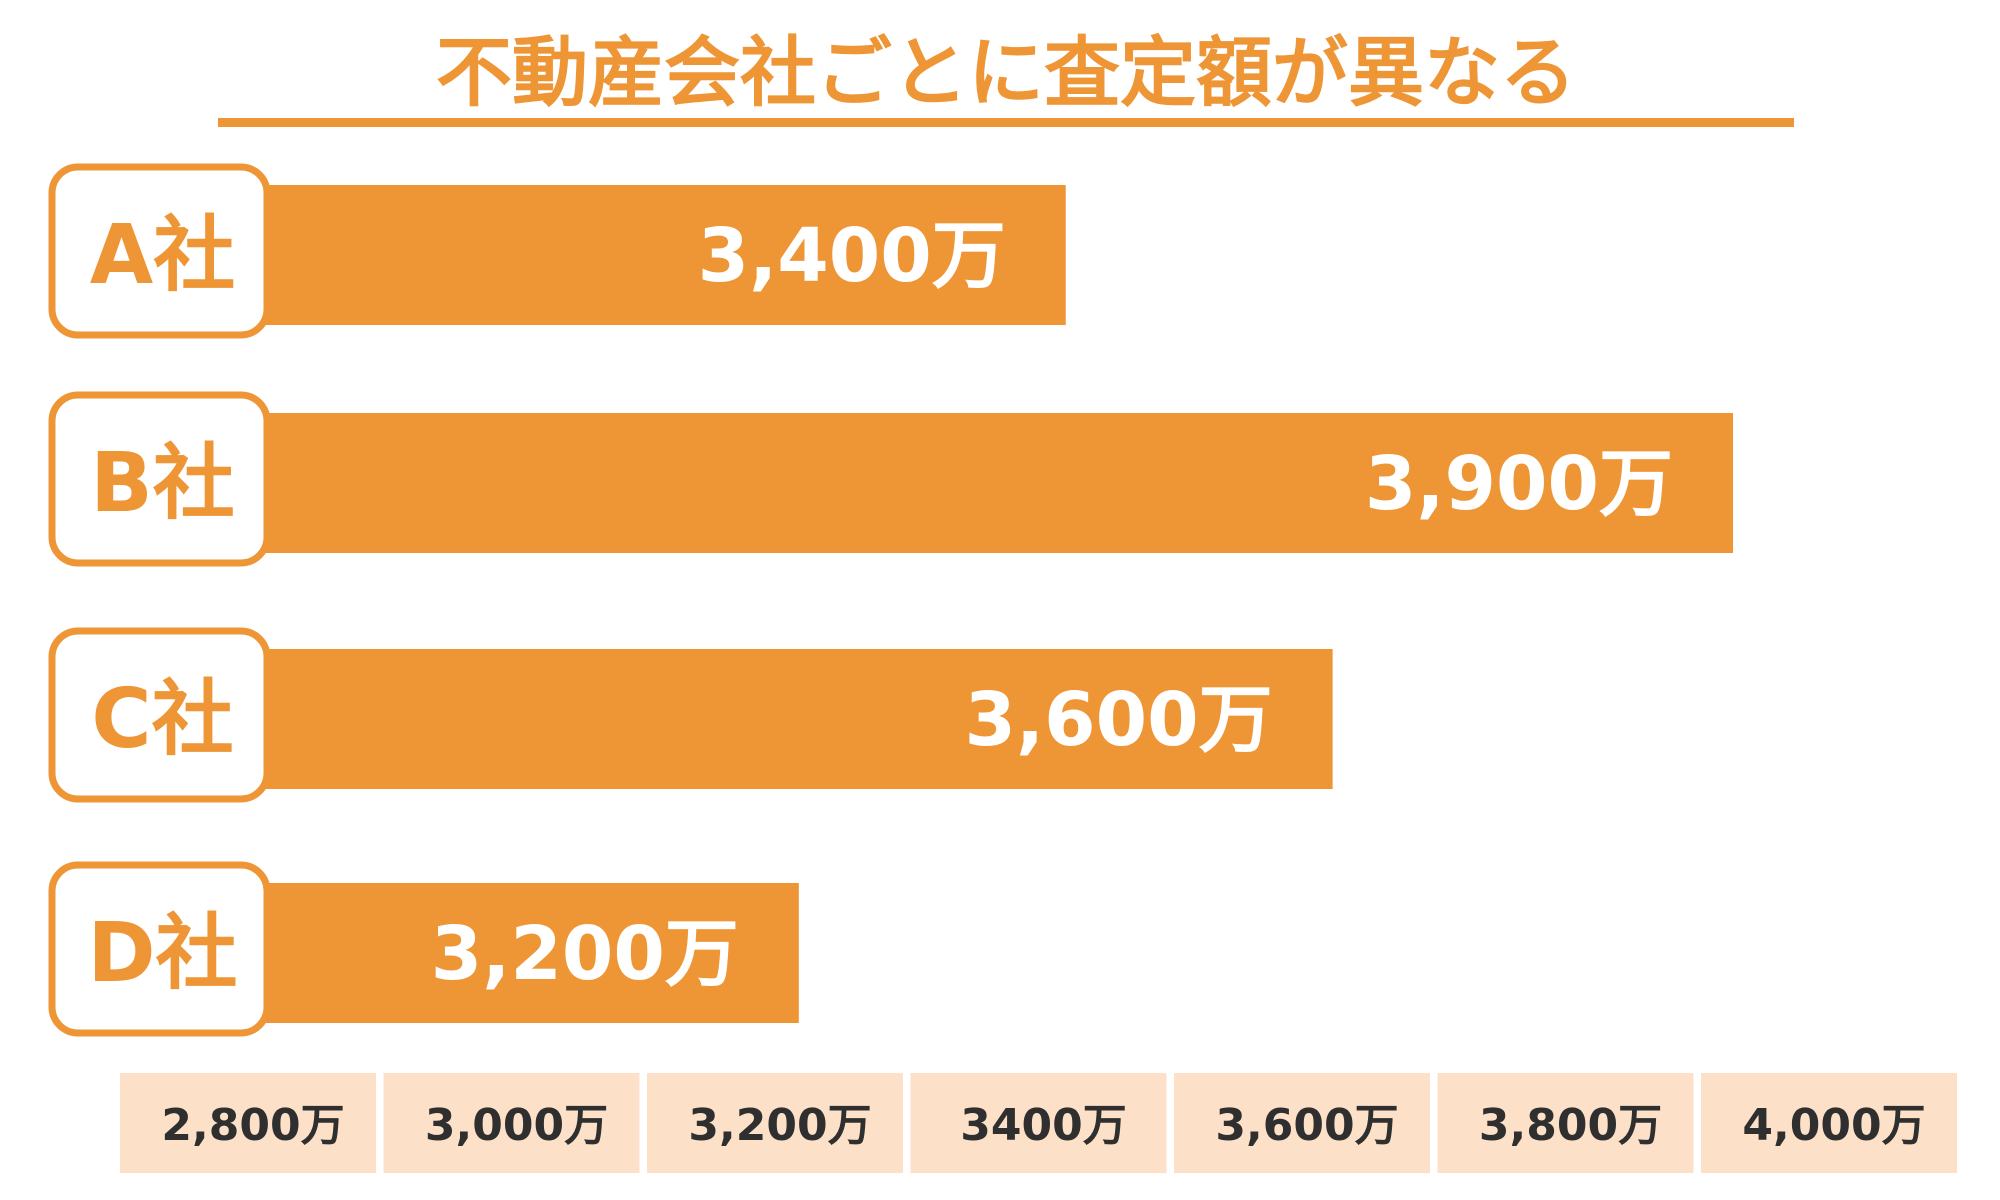 Image resolution: width=2000 pixels, height=1200 pixels. I want to click on tick-label-4: 3,600万, so click(1306, 1125).